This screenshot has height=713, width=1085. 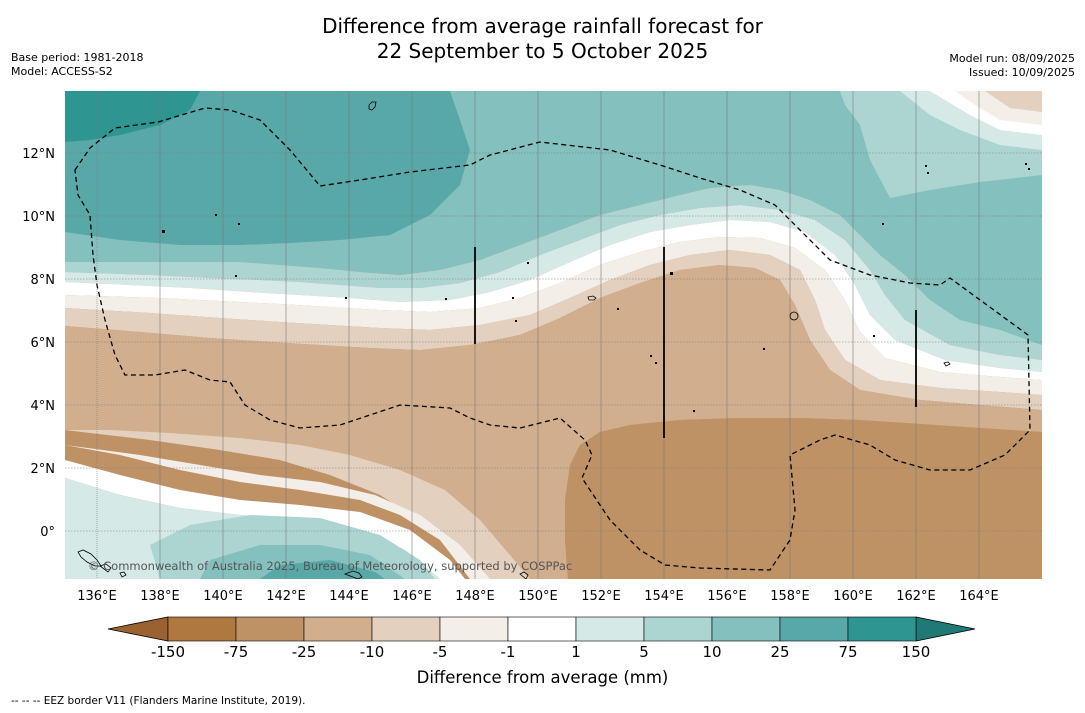 I want to click on colorbar-tick-label: 10, so click(x=712, y=652).